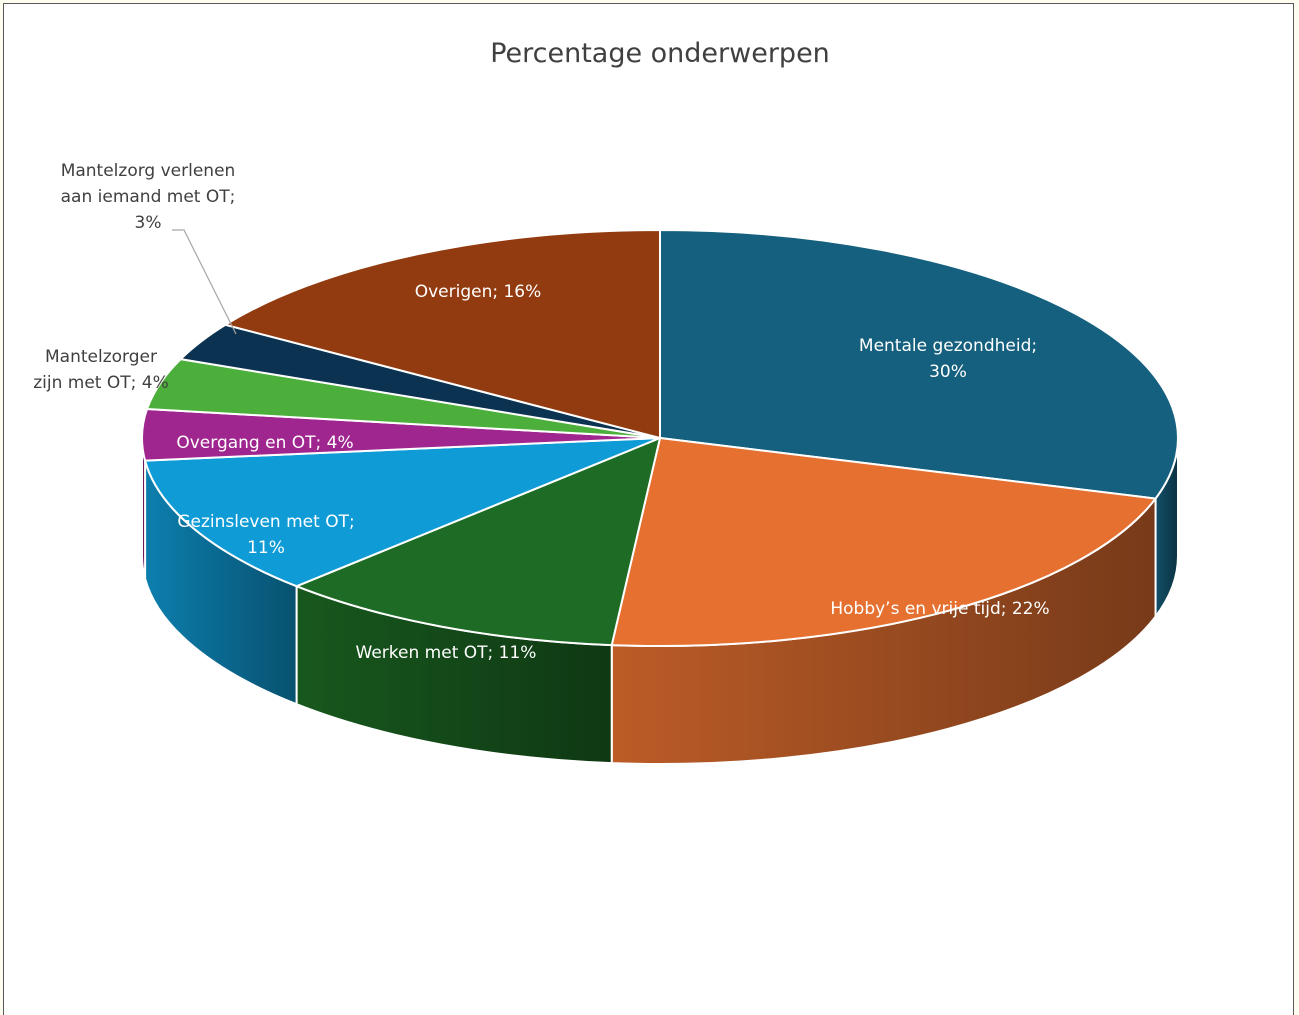 The height and width of the screenshot is (1015, 1299). I want to click on data-label-mantelzorger-zijn-met-ot: Mantelzorger zijn met OT; 4%, so click(101, 370).